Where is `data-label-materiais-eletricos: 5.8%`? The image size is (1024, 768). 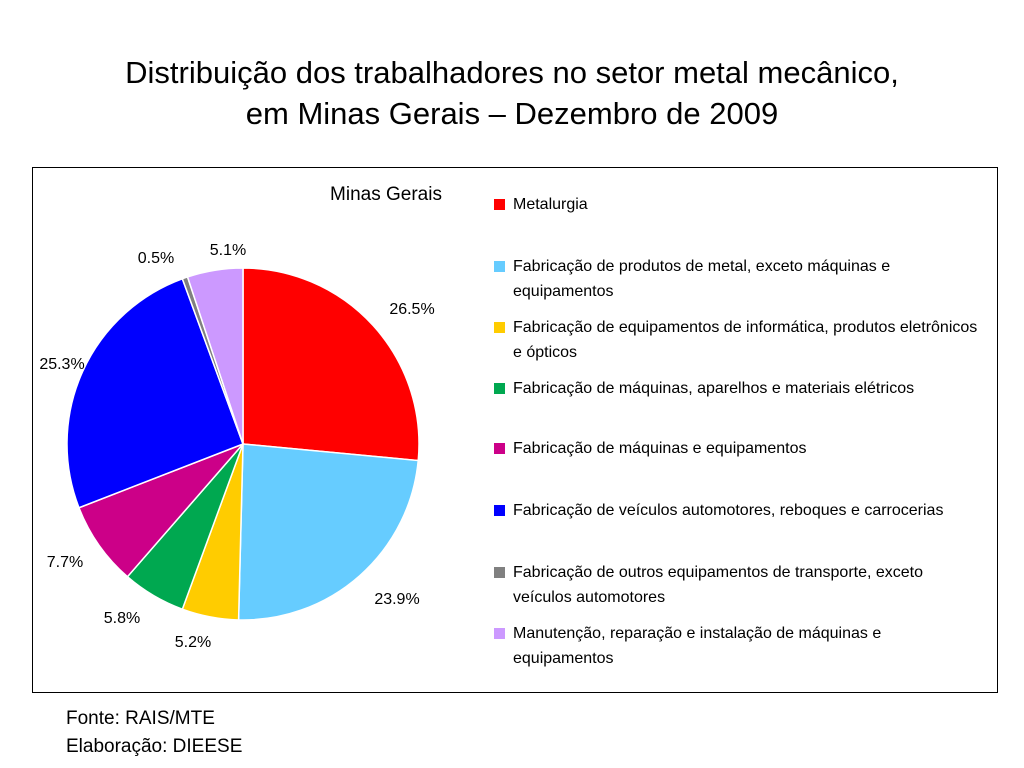
data-label-materiais-eletricos: 5.8% is located at coordinates (122, 618).